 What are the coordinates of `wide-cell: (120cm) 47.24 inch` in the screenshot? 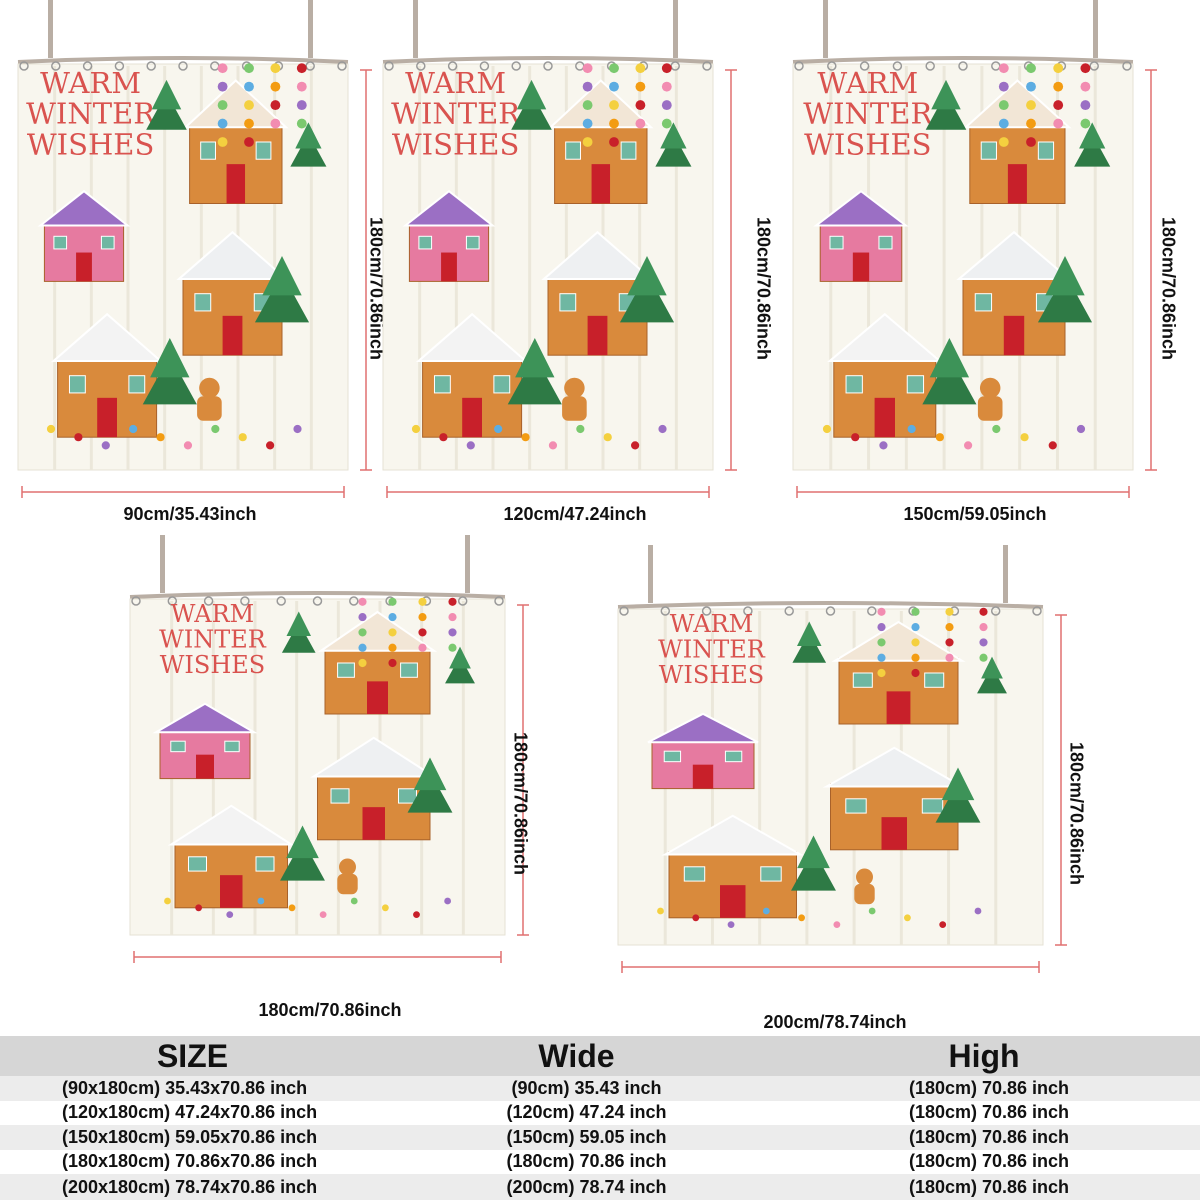 It's located at (586, 1112).